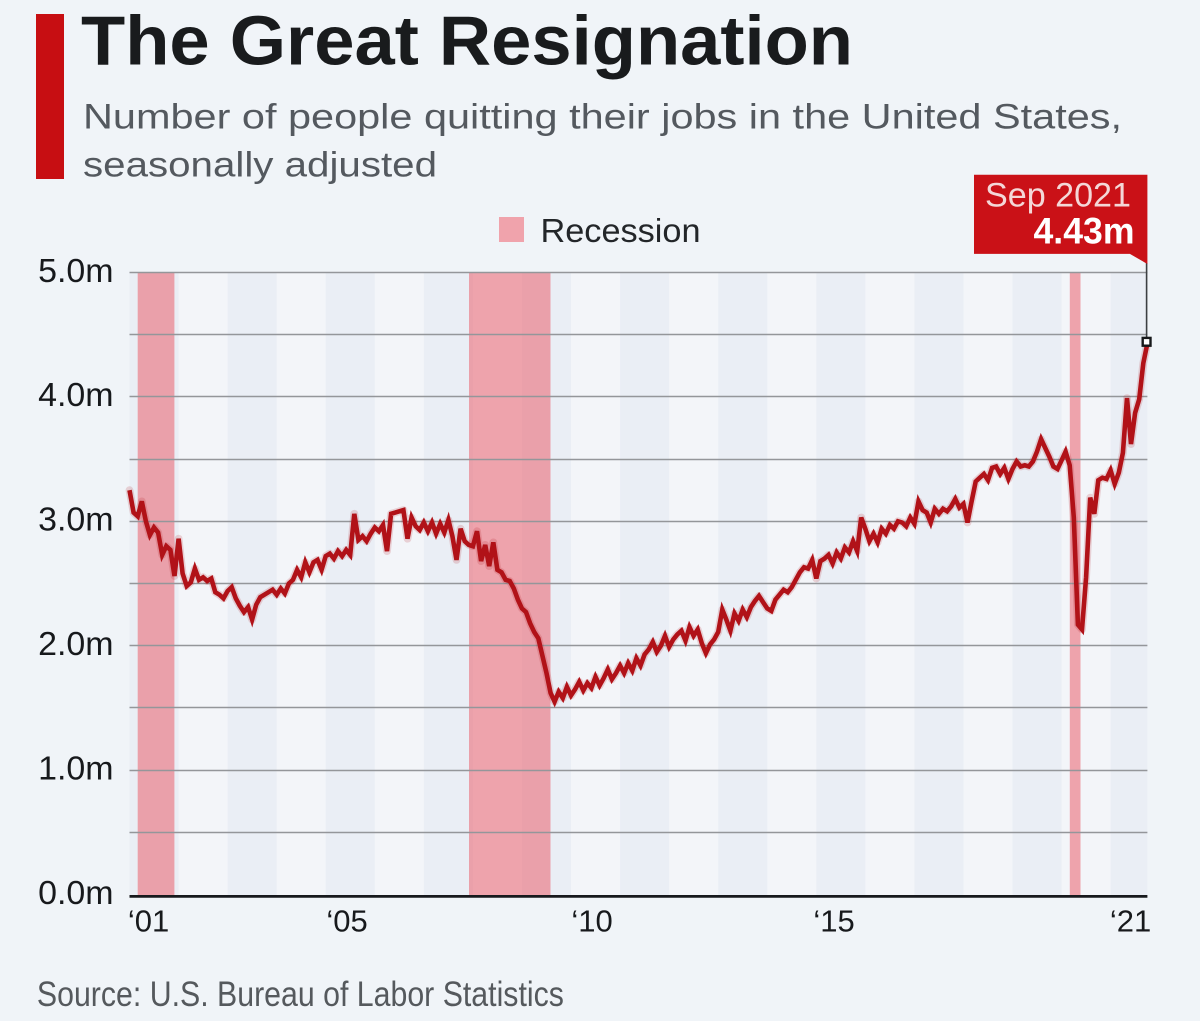 The height and width of the screenshot is (1021, 1200). I want to click on svg-text: 0.0m, so click(76, 892).